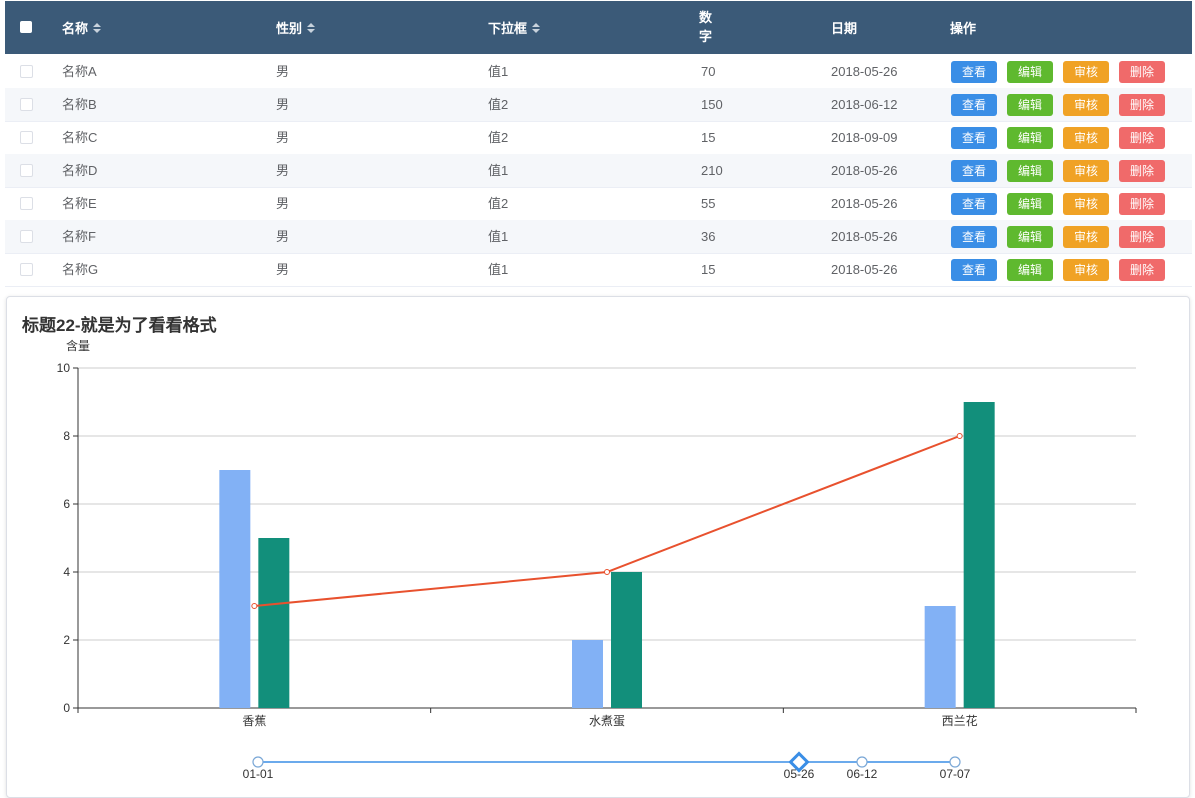 Image resolution: width=1195 pixels, height=798 pixels. What do you see at coordinates (66, 640) in the screenshot?
I see `y-tick-label: 2` at bounding box center [66, 640].